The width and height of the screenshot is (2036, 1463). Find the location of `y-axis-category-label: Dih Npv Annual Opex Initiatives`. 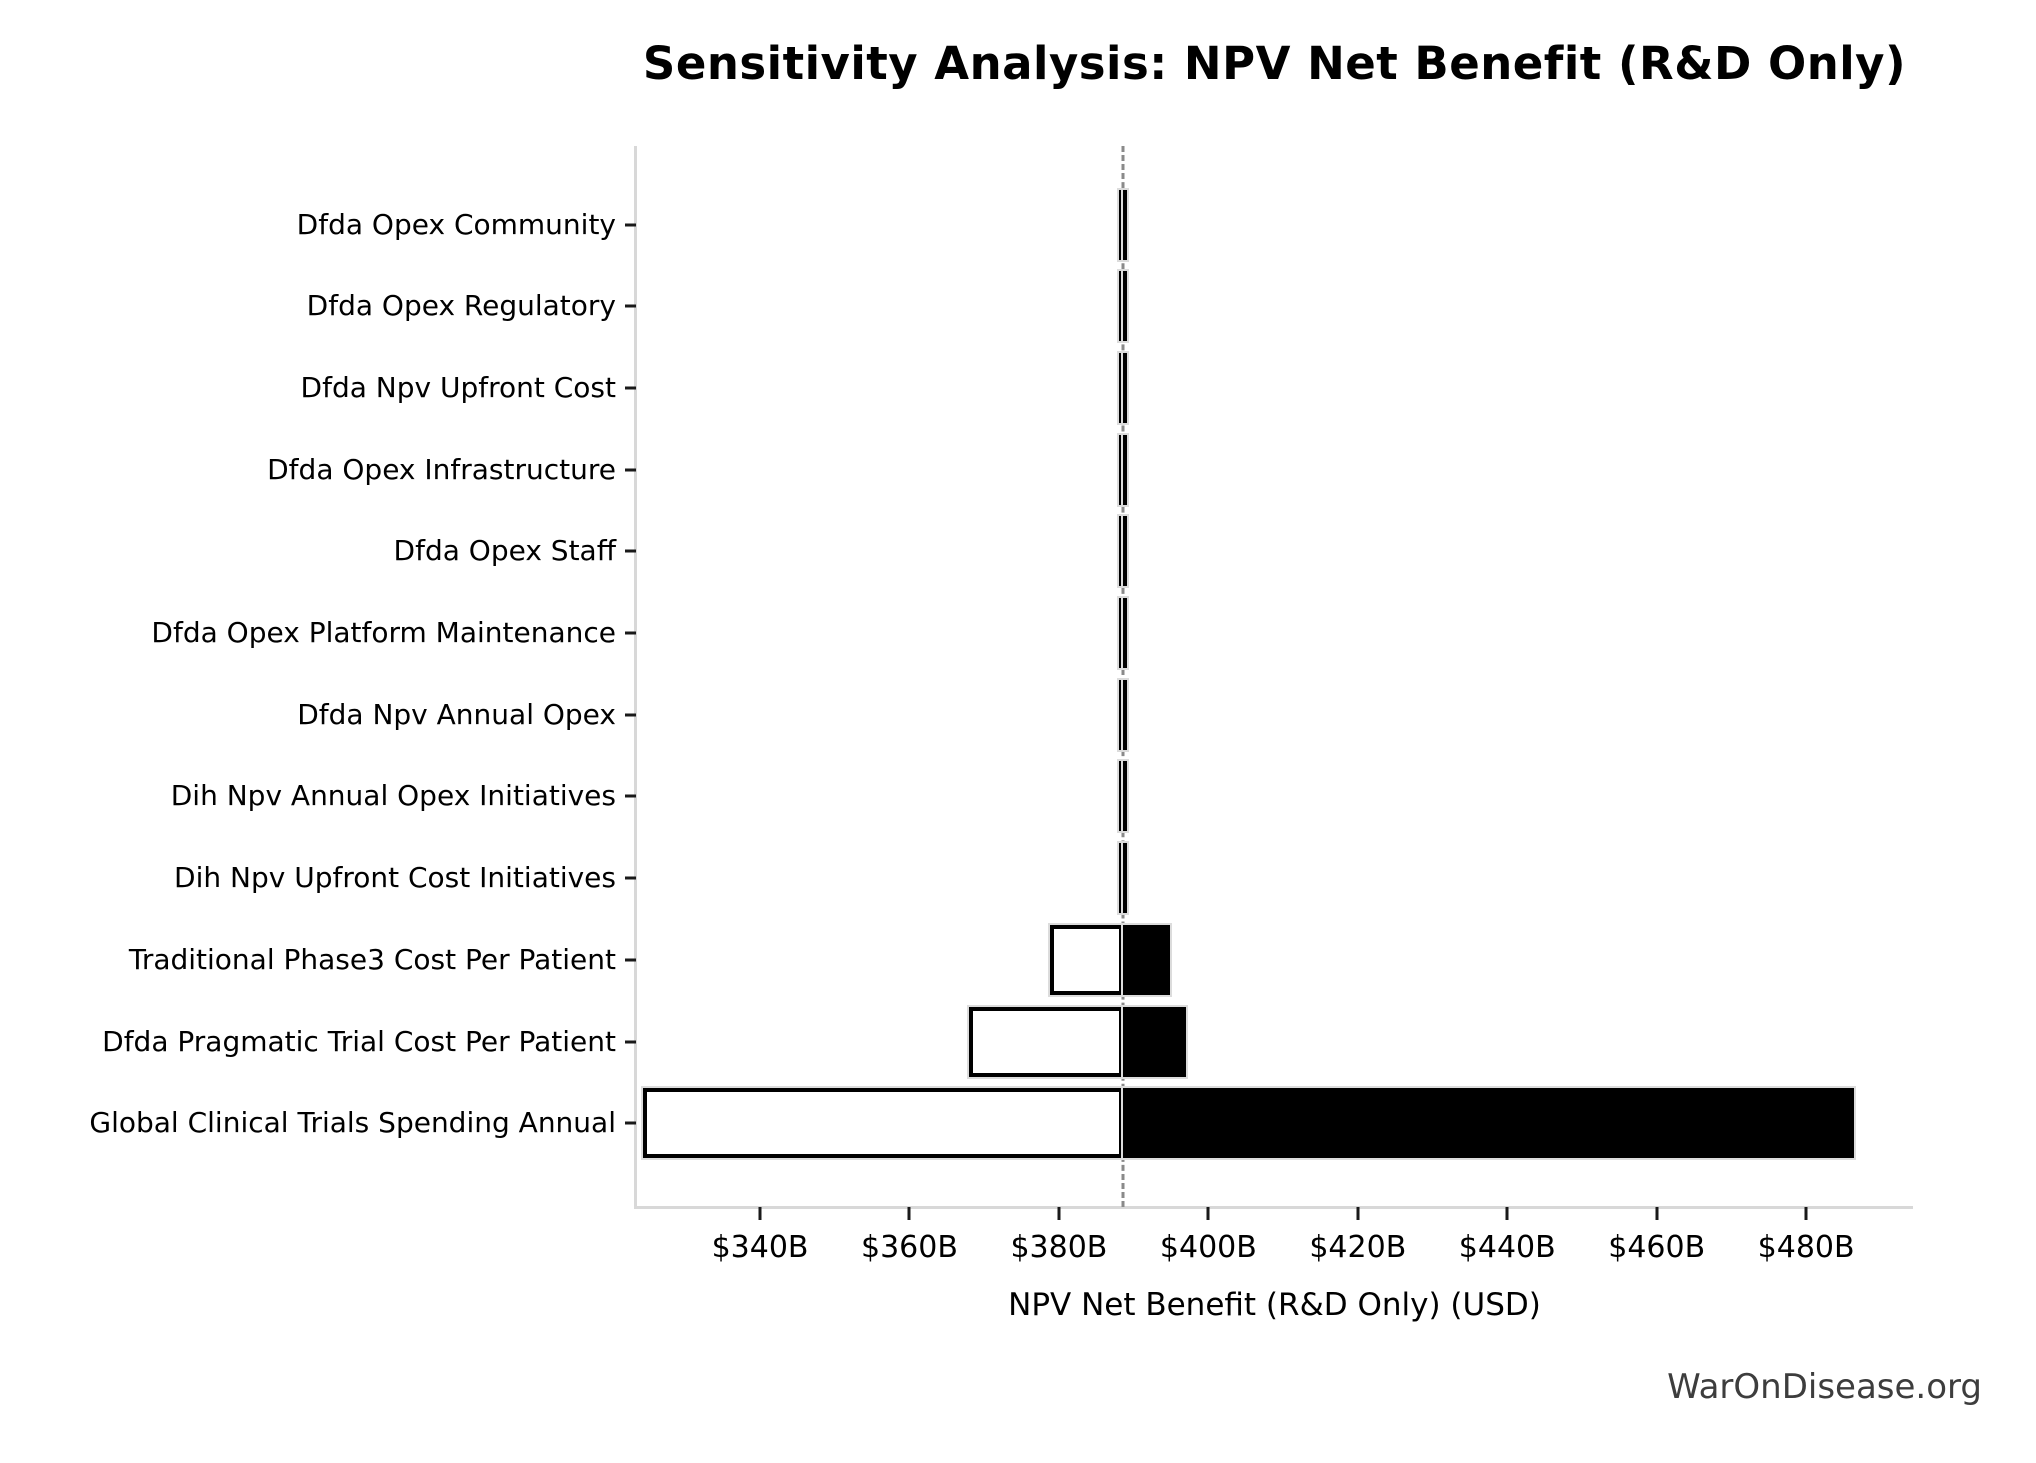

y-axis-category-label: Dih Npv Annual Opex Initiatives is located at coordinates (393, 796).